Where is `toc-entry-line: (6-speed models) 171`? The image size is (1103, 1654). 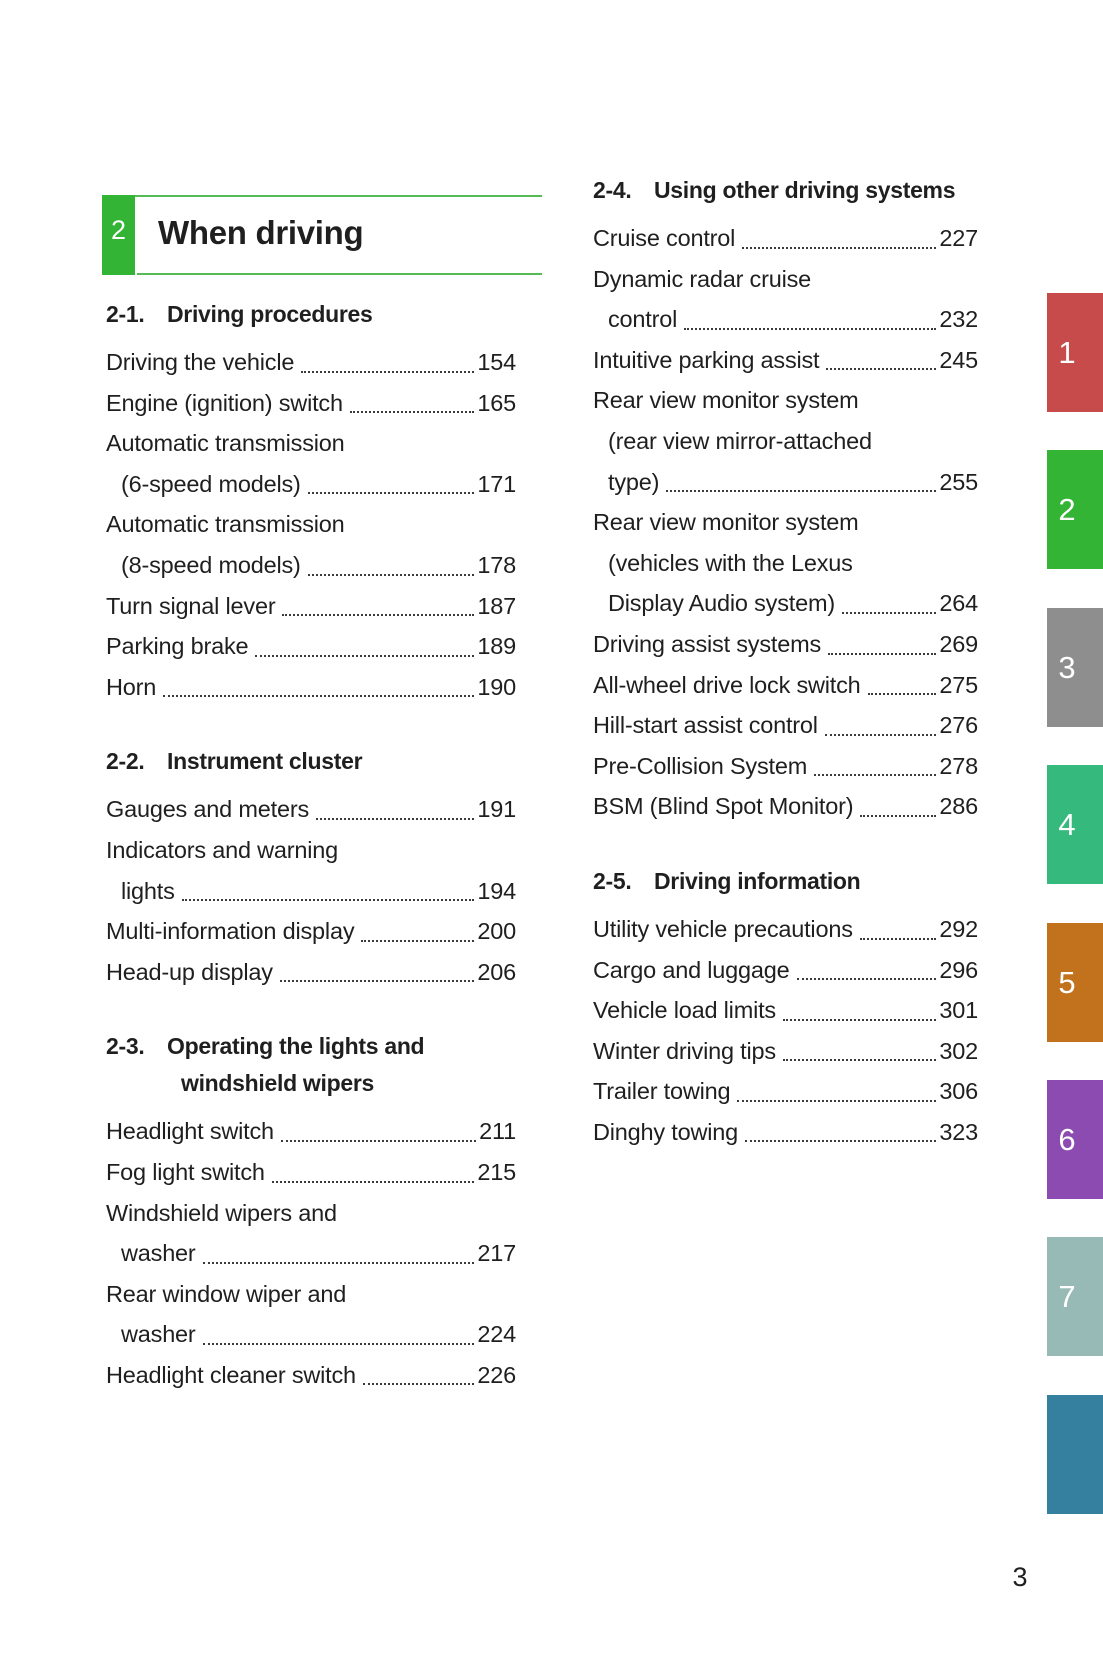 toc-entry-line: (6-speed models) 171 is located at coordinates (311, 484).